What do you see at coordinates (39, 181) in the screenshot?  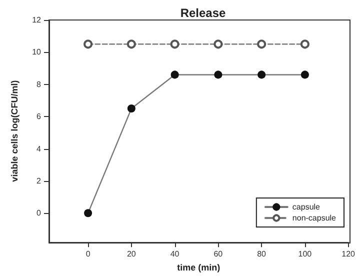 I see `y-tick-label: 2` at bounding box center [39, 181].